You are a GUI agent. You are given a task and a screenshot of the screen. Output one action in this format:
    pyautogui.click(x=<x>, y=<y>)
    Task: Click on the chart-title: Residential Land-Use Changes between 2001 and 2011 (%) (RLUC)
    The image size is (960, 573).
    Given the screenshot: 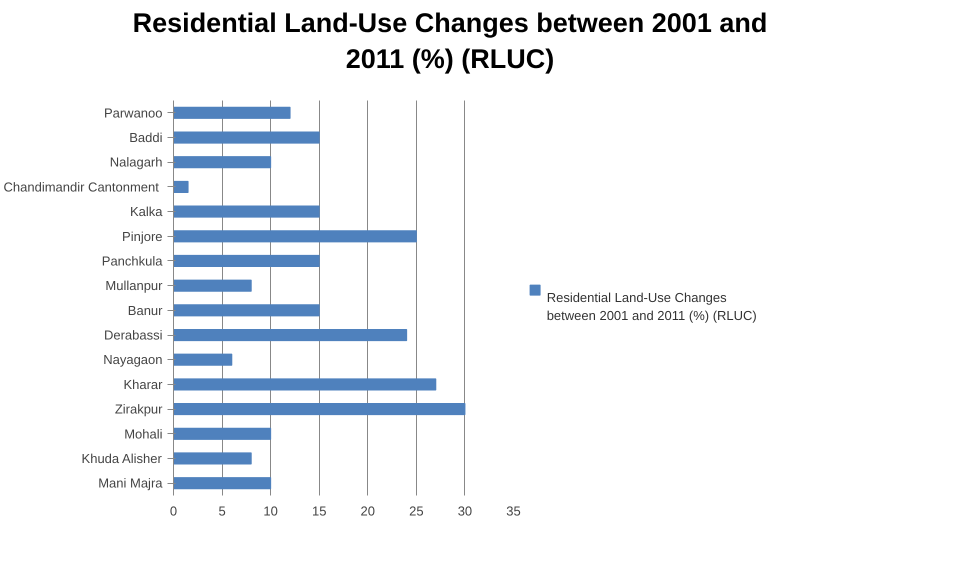 What is the action you would take?
    pyautogui.click(x=450, y=41)
    